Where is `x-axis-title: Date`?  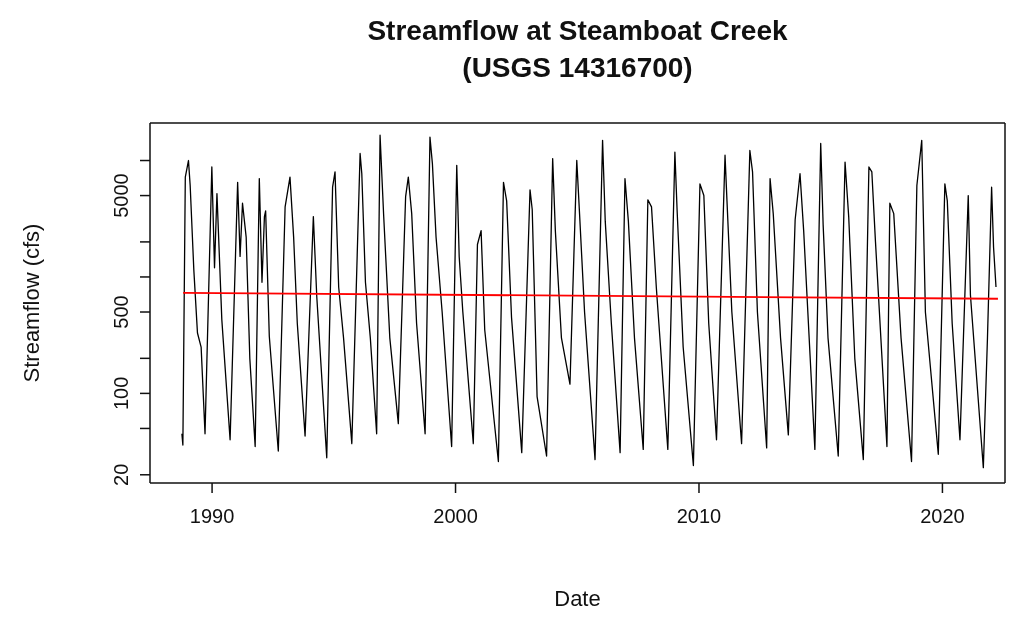 x-axis-title: Date is located at coordinates (577, 599).